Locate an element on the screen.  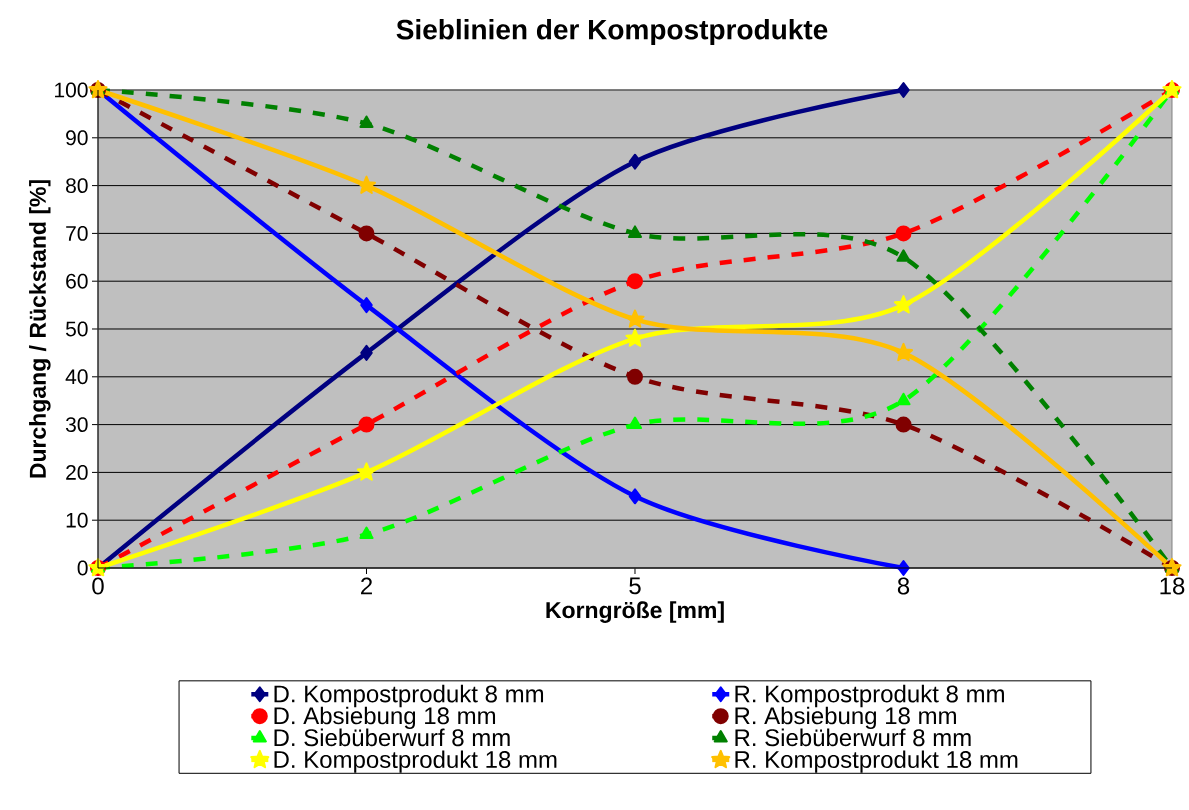
x-tick-label: 8 is located at coordinates (903, 586).